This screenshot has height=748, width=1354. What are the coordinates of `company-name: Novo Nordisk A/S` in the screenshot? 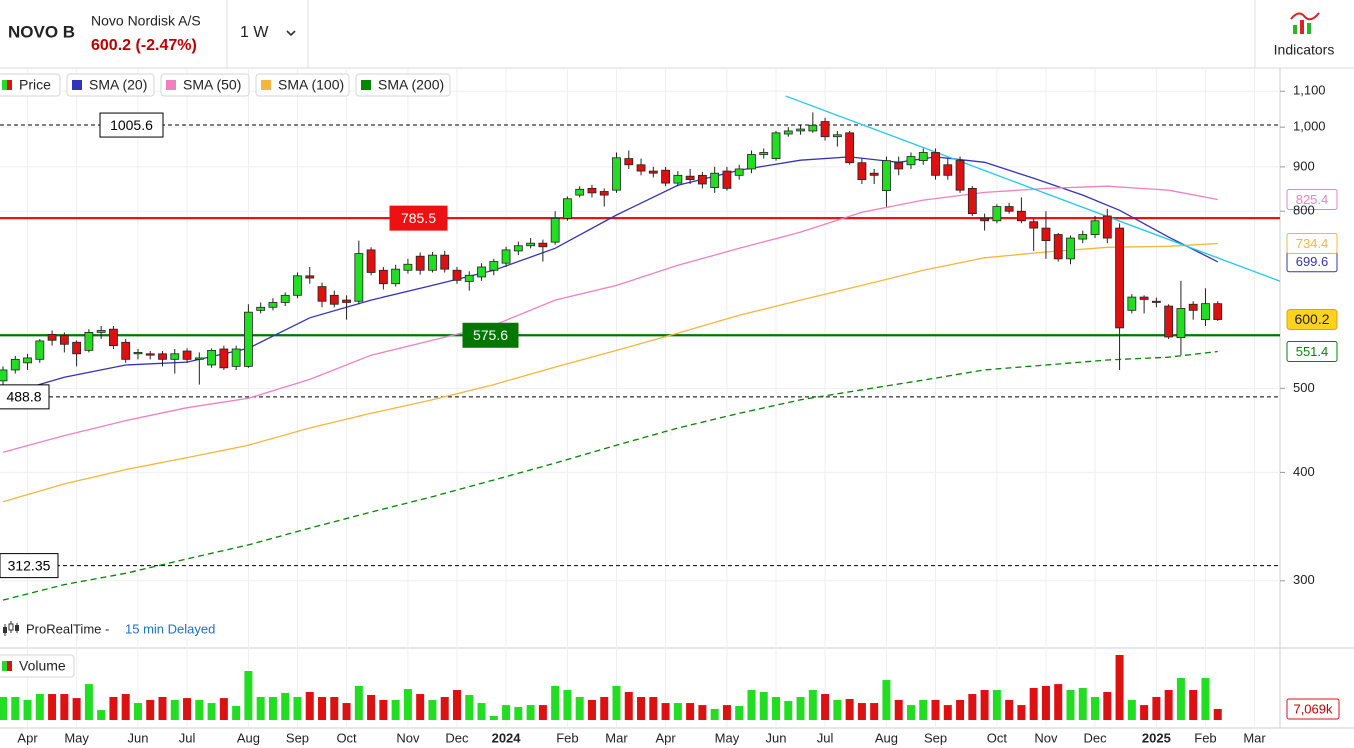 It's located at (146, 21).